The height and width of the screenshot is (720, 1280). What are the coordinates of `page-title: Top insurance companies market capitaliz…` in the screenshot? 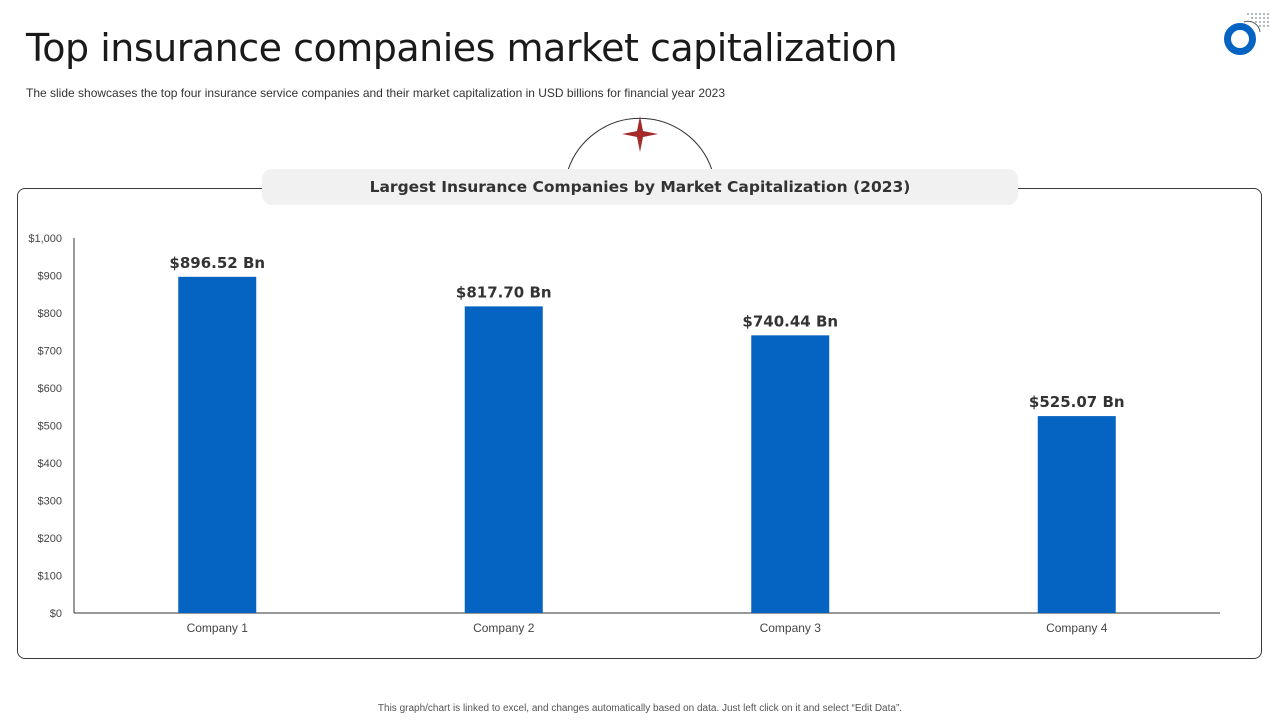 It's located at (462, 48).